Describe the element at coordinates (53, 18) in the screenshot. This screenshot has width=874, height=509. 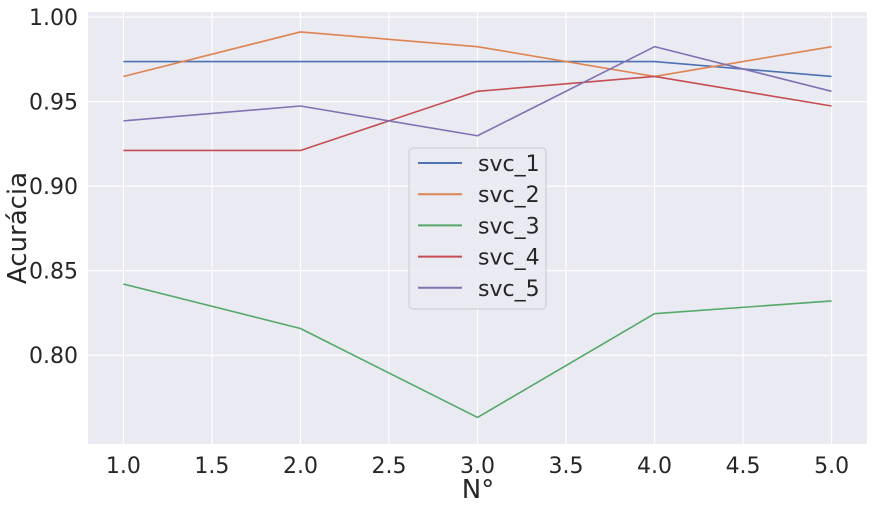
I see `y-tick-label: 1.00` at that location.